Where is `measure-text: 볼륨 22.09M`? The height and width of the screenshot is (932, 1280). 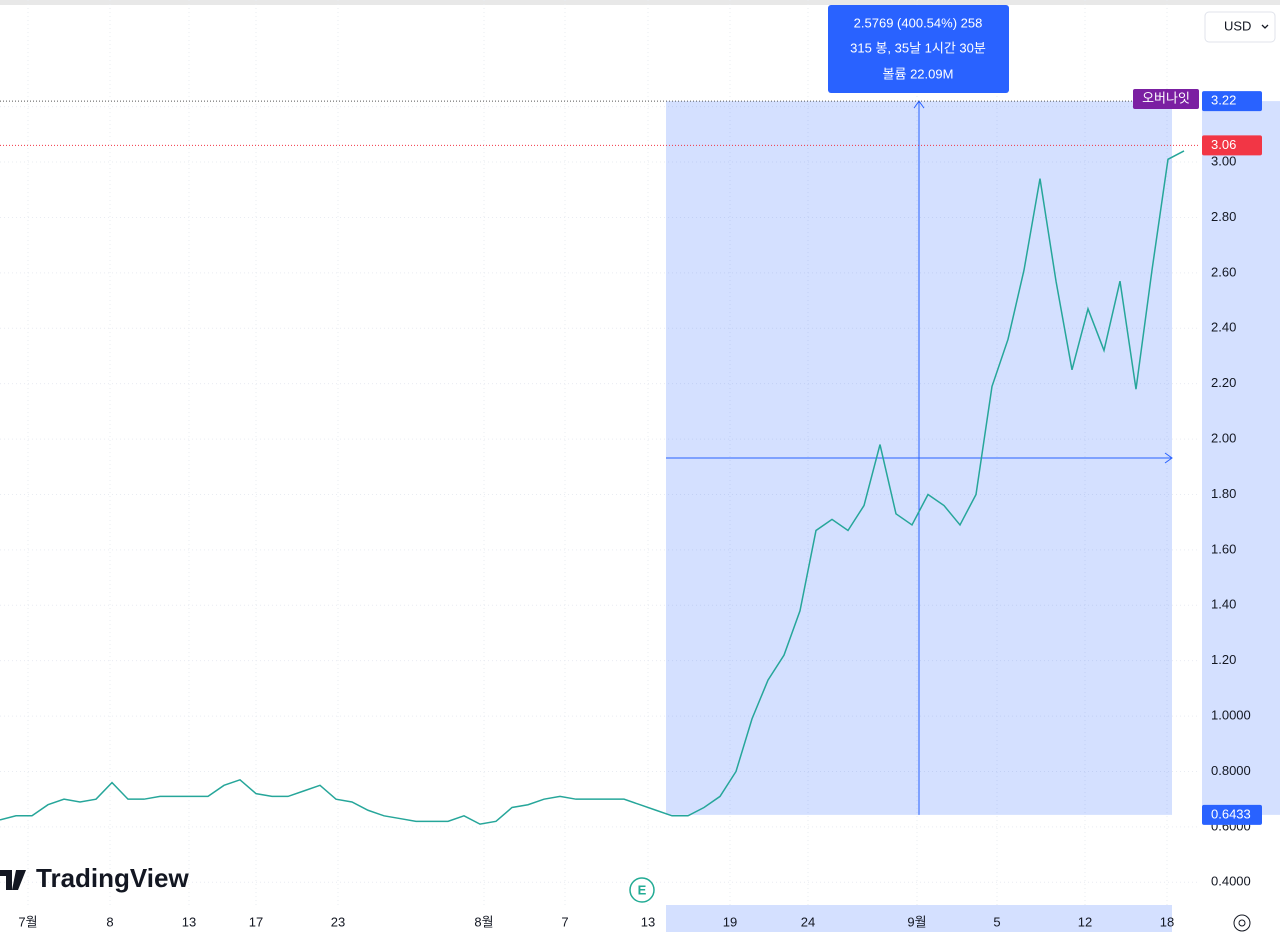
measure-text: 볼륨 22.09M is located at coordinates (918, 73).